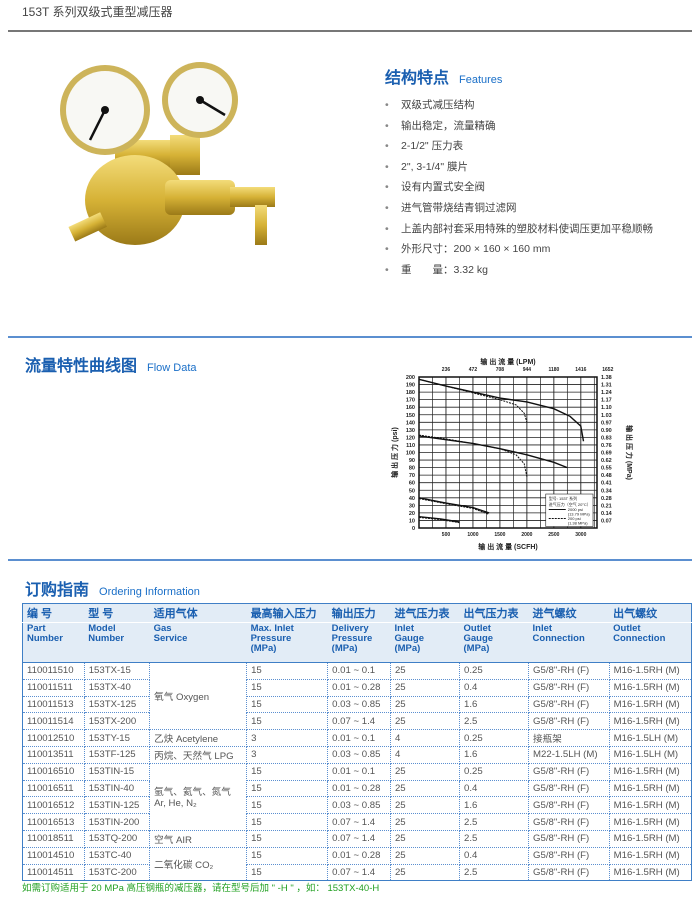 This screenshot has height=900, width=700. I want to click on table-cell: 153TX-125, so click(117, 704).